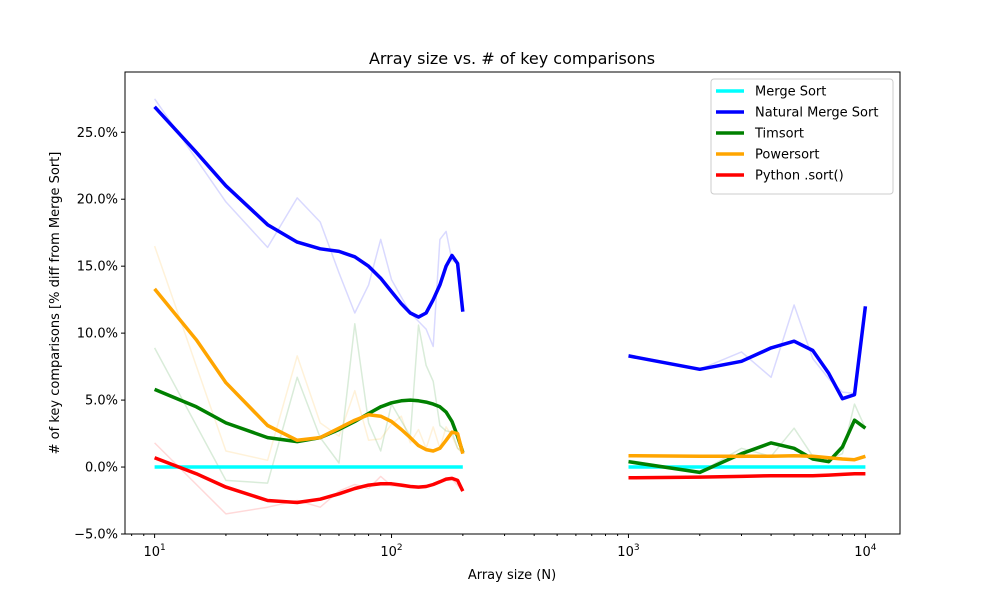  What do you see at coordinates (799, 176) in the screenshot?
I see `legend-label-4: Python .sort()` at bounding box center [799, 176].